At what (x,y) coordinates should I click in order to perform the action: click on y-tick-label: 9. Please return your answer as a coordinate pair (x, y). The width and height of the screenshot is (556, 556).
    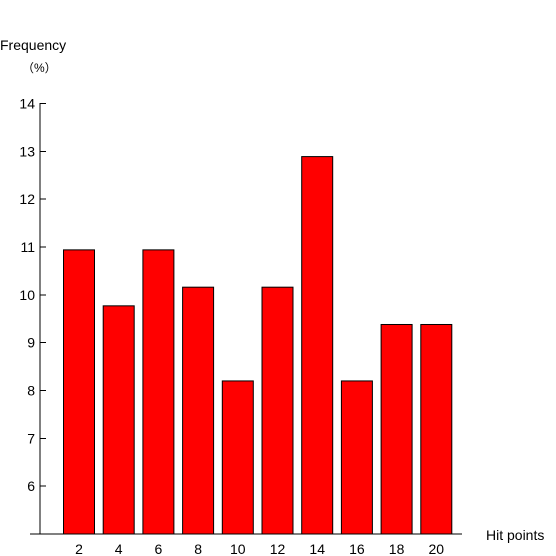
    Looking at the image, I should click on (31, 343).